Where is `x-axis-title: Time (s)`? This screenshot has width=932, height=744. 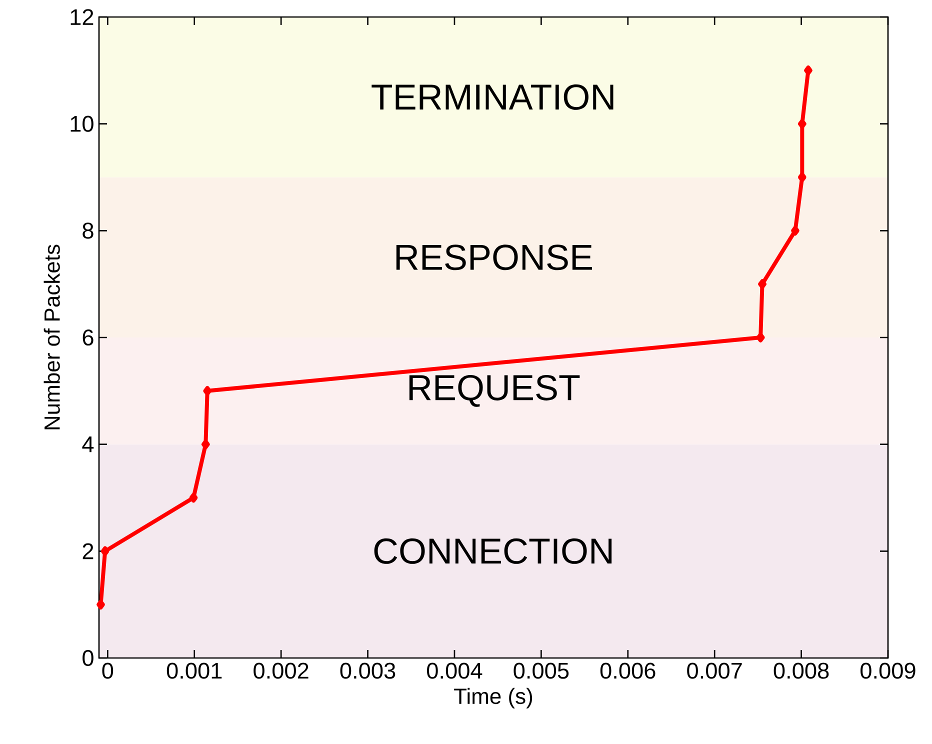 x-axis-title: Time (s) is located at coordinates (493, 698).